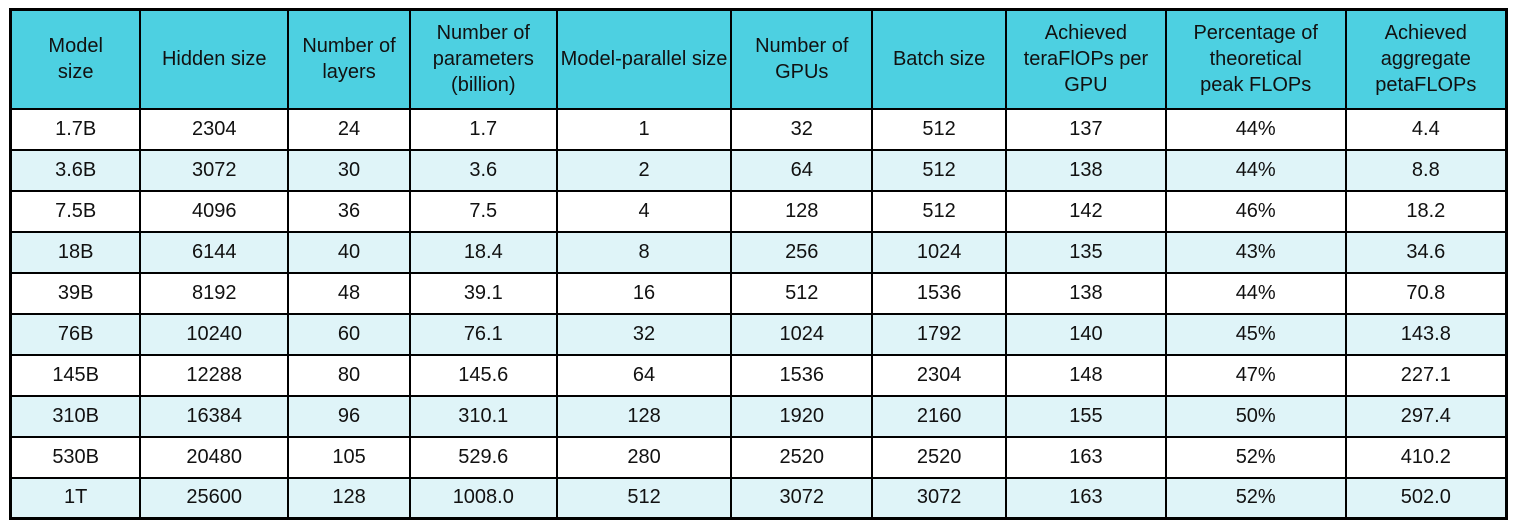 The height and width of the screenshot is (532, 1517). What do you see at coordinates (483, 498) in the screenshot?
I see `cell-num-parameters-billion: 1008.0` at bounding box center [483, 498].